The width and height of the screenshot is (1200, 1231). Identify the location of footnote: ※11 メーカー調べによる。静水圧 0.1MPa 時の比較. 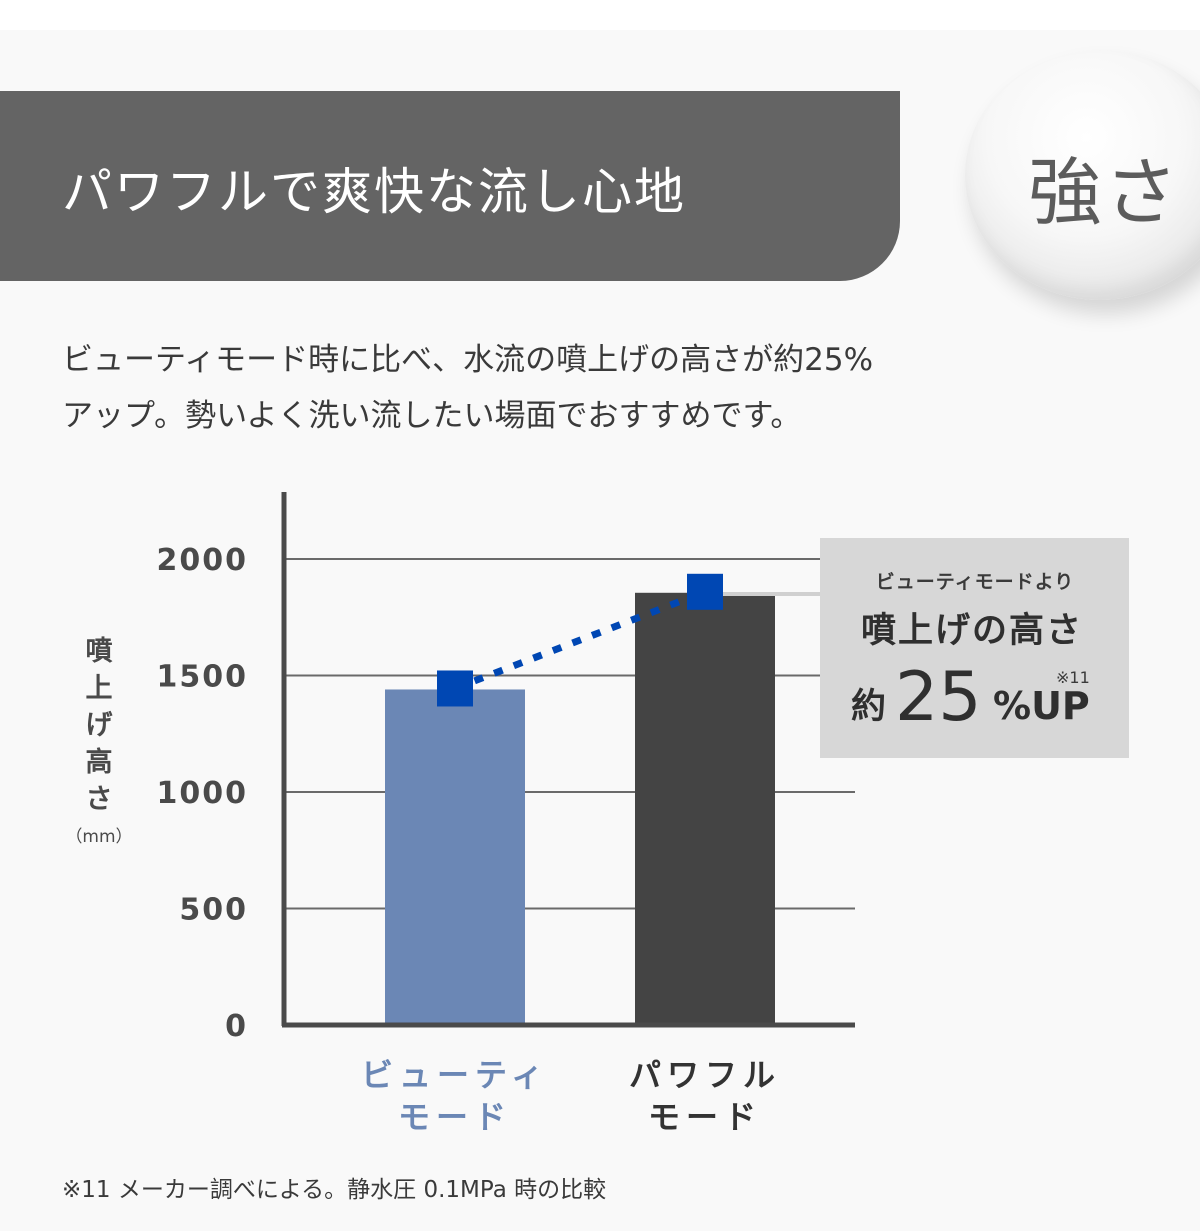
(334, 1190).